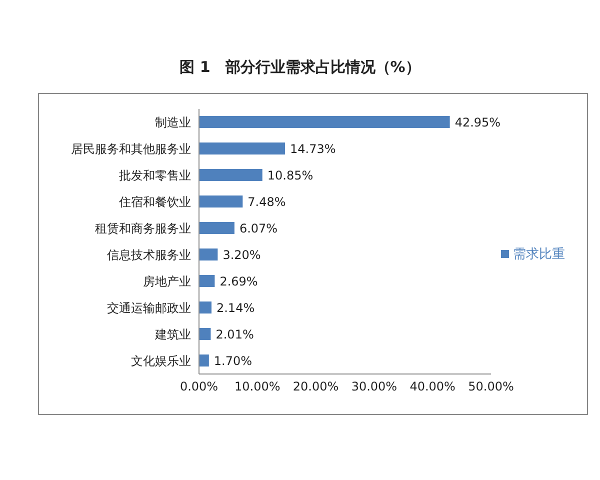 This screenshot has height=480, width=600. What do you see at coordinates (131, 149) in the screenshot?
I see `y-tick-label: 居民服务和其他服务业` at bounding box center [131, 149].